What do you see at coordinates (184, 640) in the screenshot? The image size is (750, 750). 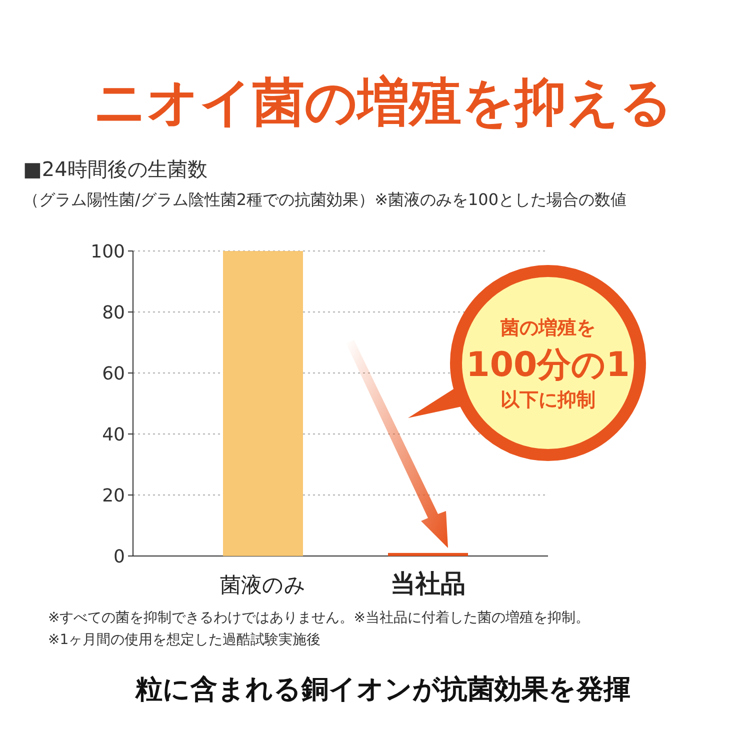 I see `text: ※1ヶ月間の使用を想定した過酷試験実施後` at bounding box center [184, 640].